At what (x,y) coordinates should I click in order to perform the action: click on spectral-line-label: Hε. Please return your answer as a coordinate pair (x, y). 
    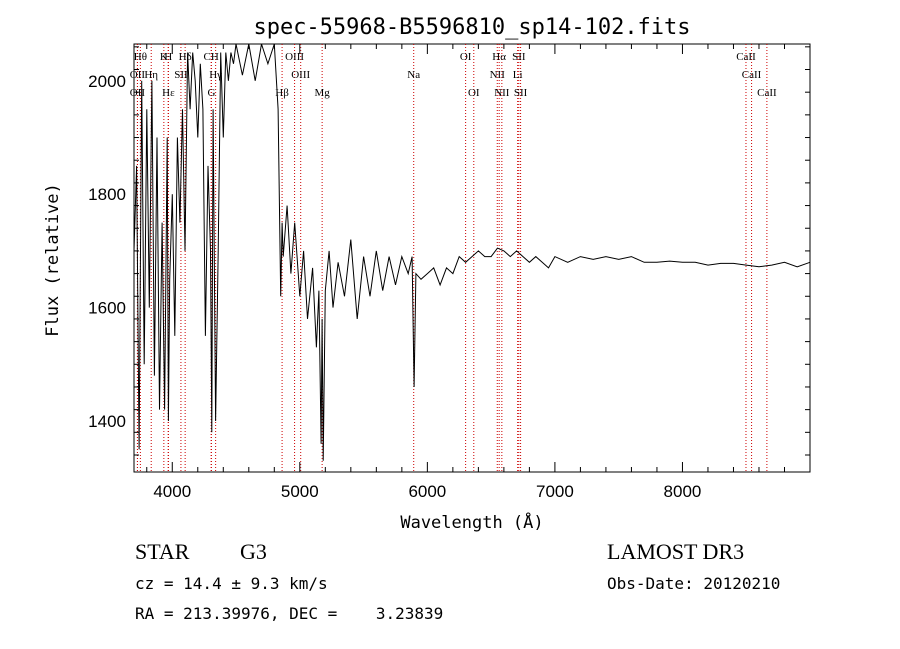
    Looking at the image, I should click on (168, 93).